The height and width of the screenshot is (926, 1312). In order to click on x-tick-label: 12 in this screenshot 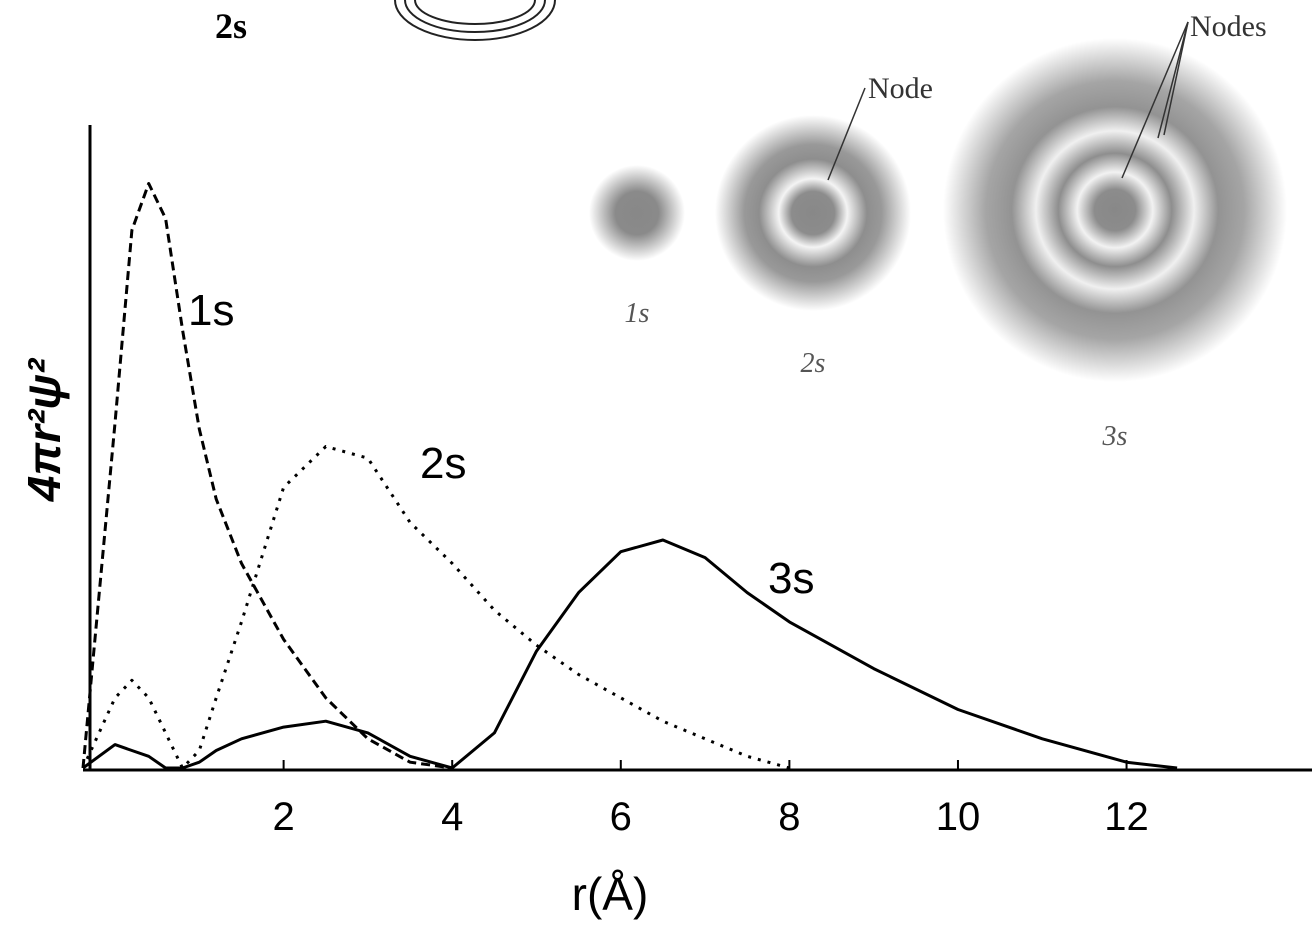, I will do `click(1126, 817)`.